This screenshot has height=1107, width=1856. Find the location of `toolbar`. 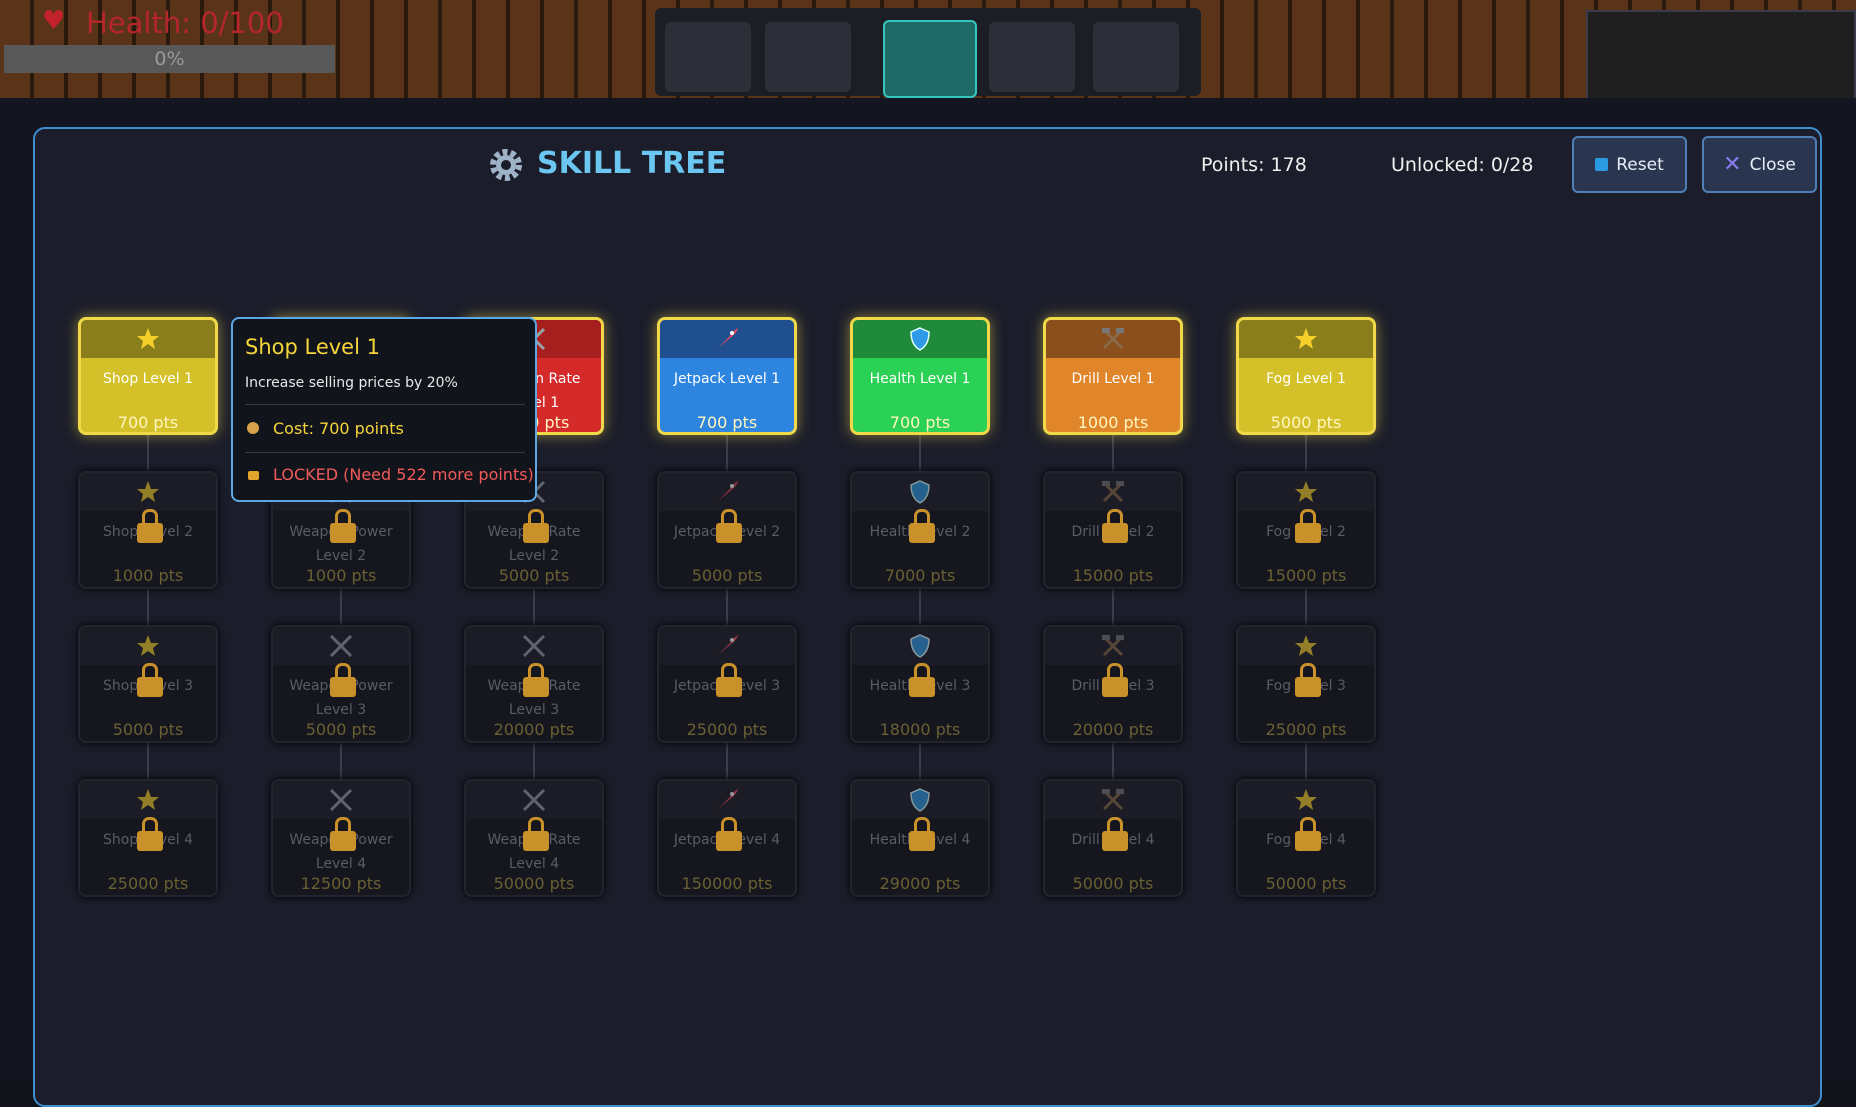

toolbar is located at coordinates (928, 53).